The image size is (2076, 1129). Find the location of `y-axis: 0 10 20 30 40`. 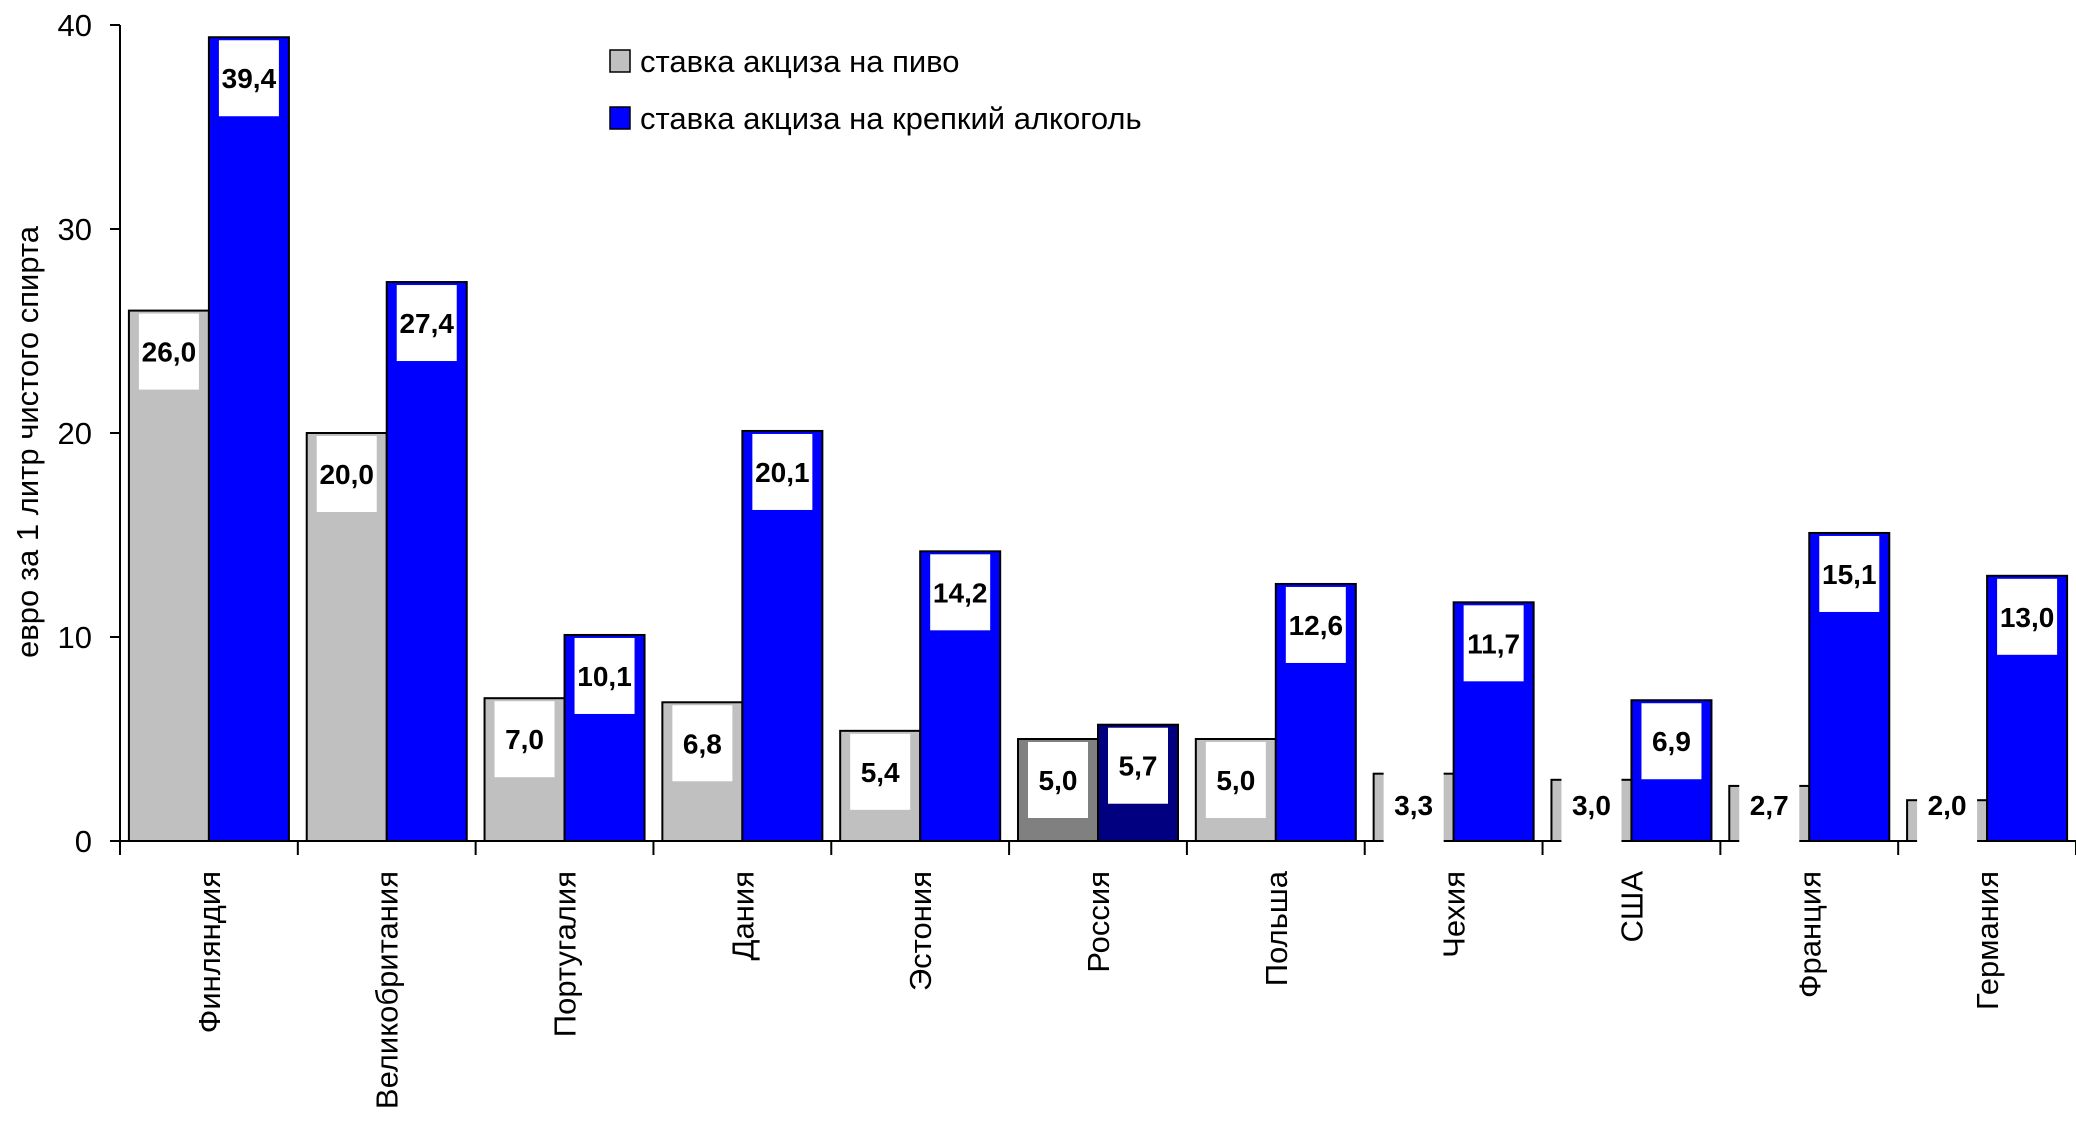

y-axis: 0 10 20 30 40 is located at coordinates (89, 433).